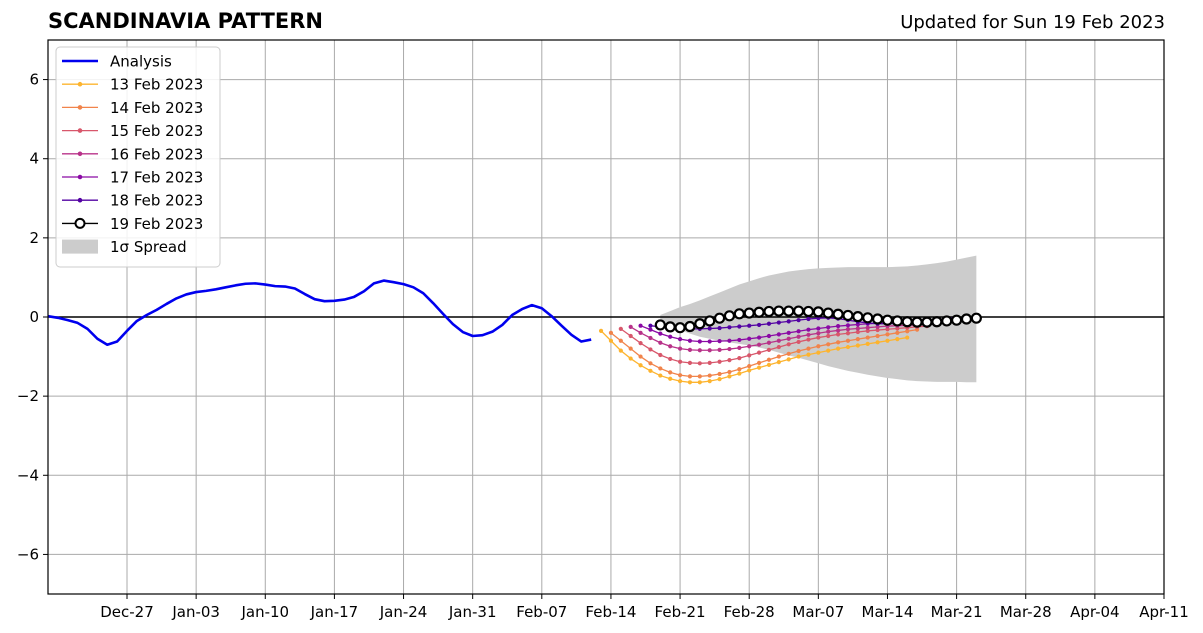  What do you see at coordinates (34, 317) in the screenshot?
I see `y-tick-label: 0` at bounding box center [34, 317].